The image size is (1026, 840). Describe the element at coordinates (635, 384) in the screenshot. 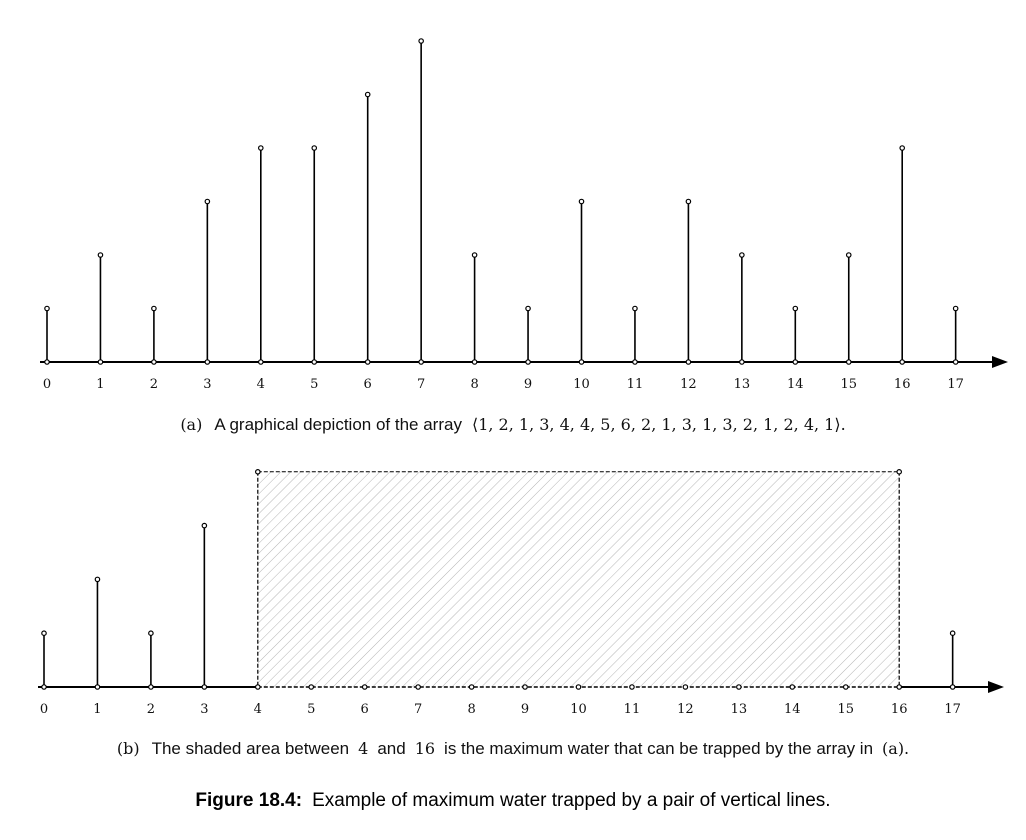

I see `chart-a-tick-label-11: 11` at that location.